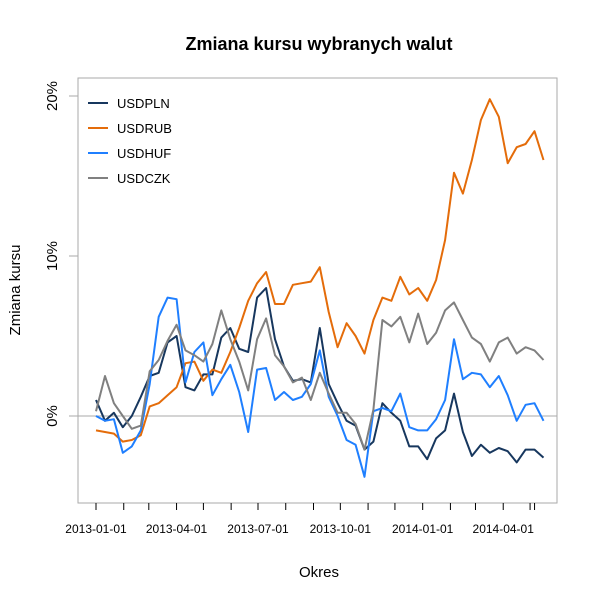 The width and height of the screenshot is (600, 605). I want to click on x-tick-label: 2014-04-01, so click(504, 529).